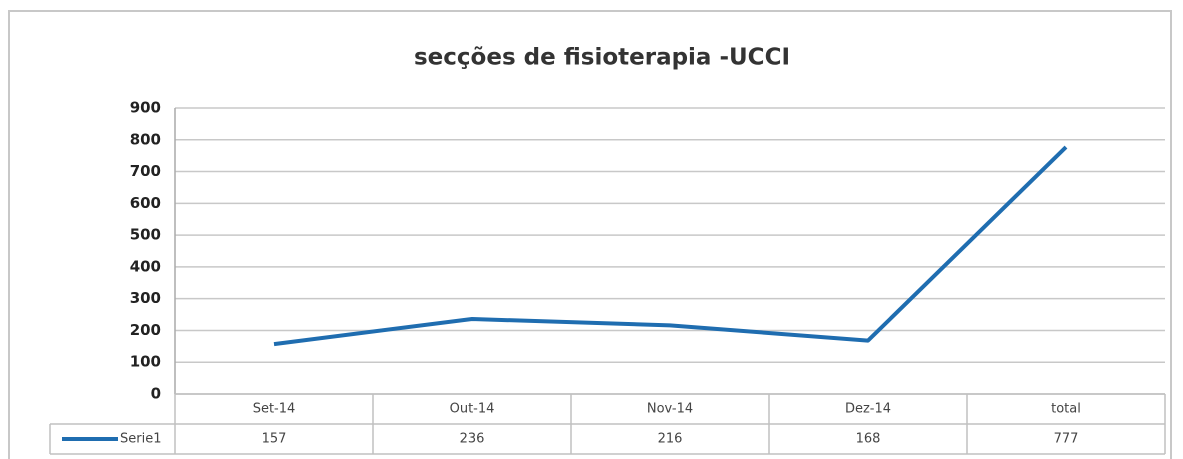 This screenshot has height=459, width=1183. What do you see at coordinates (1066, 439) in the screenshot?
I see `table-value: 777` at bounding box center [1066, 439].